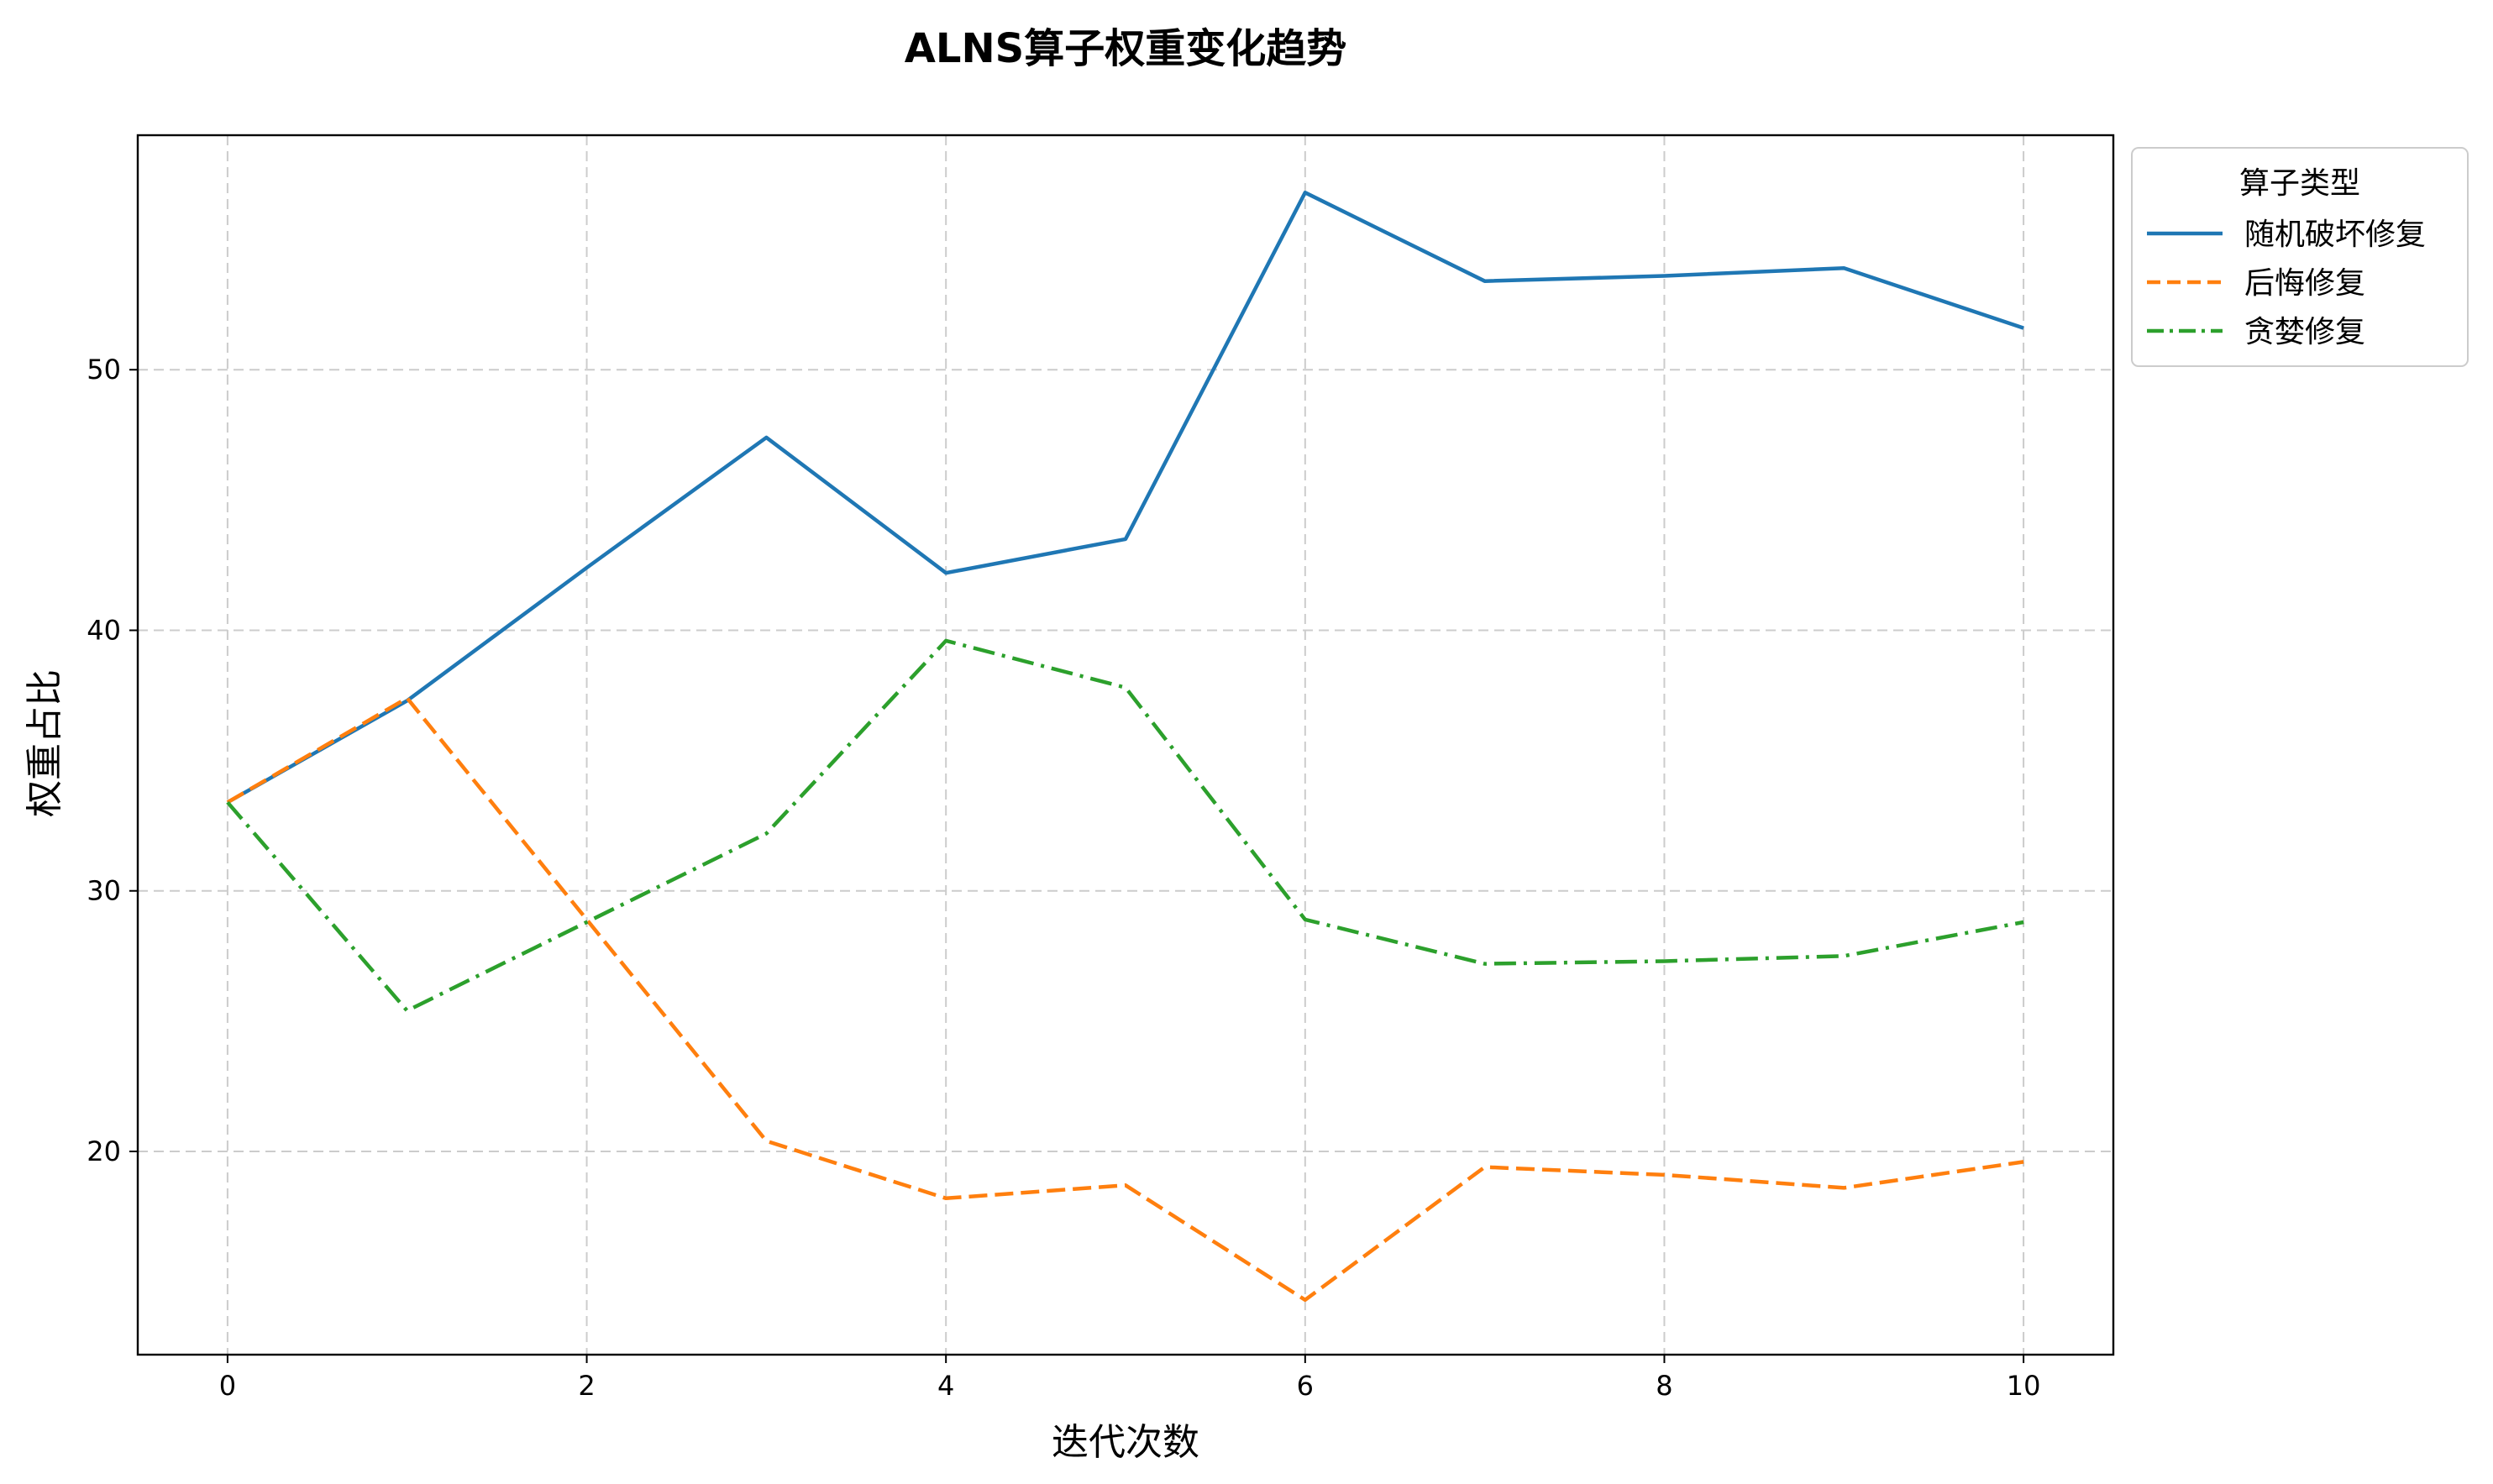  What do you see at coordinates (228, 1386) in the screenshot?
I see `x-tick-label: 0` at bounding box center [228, 1386].